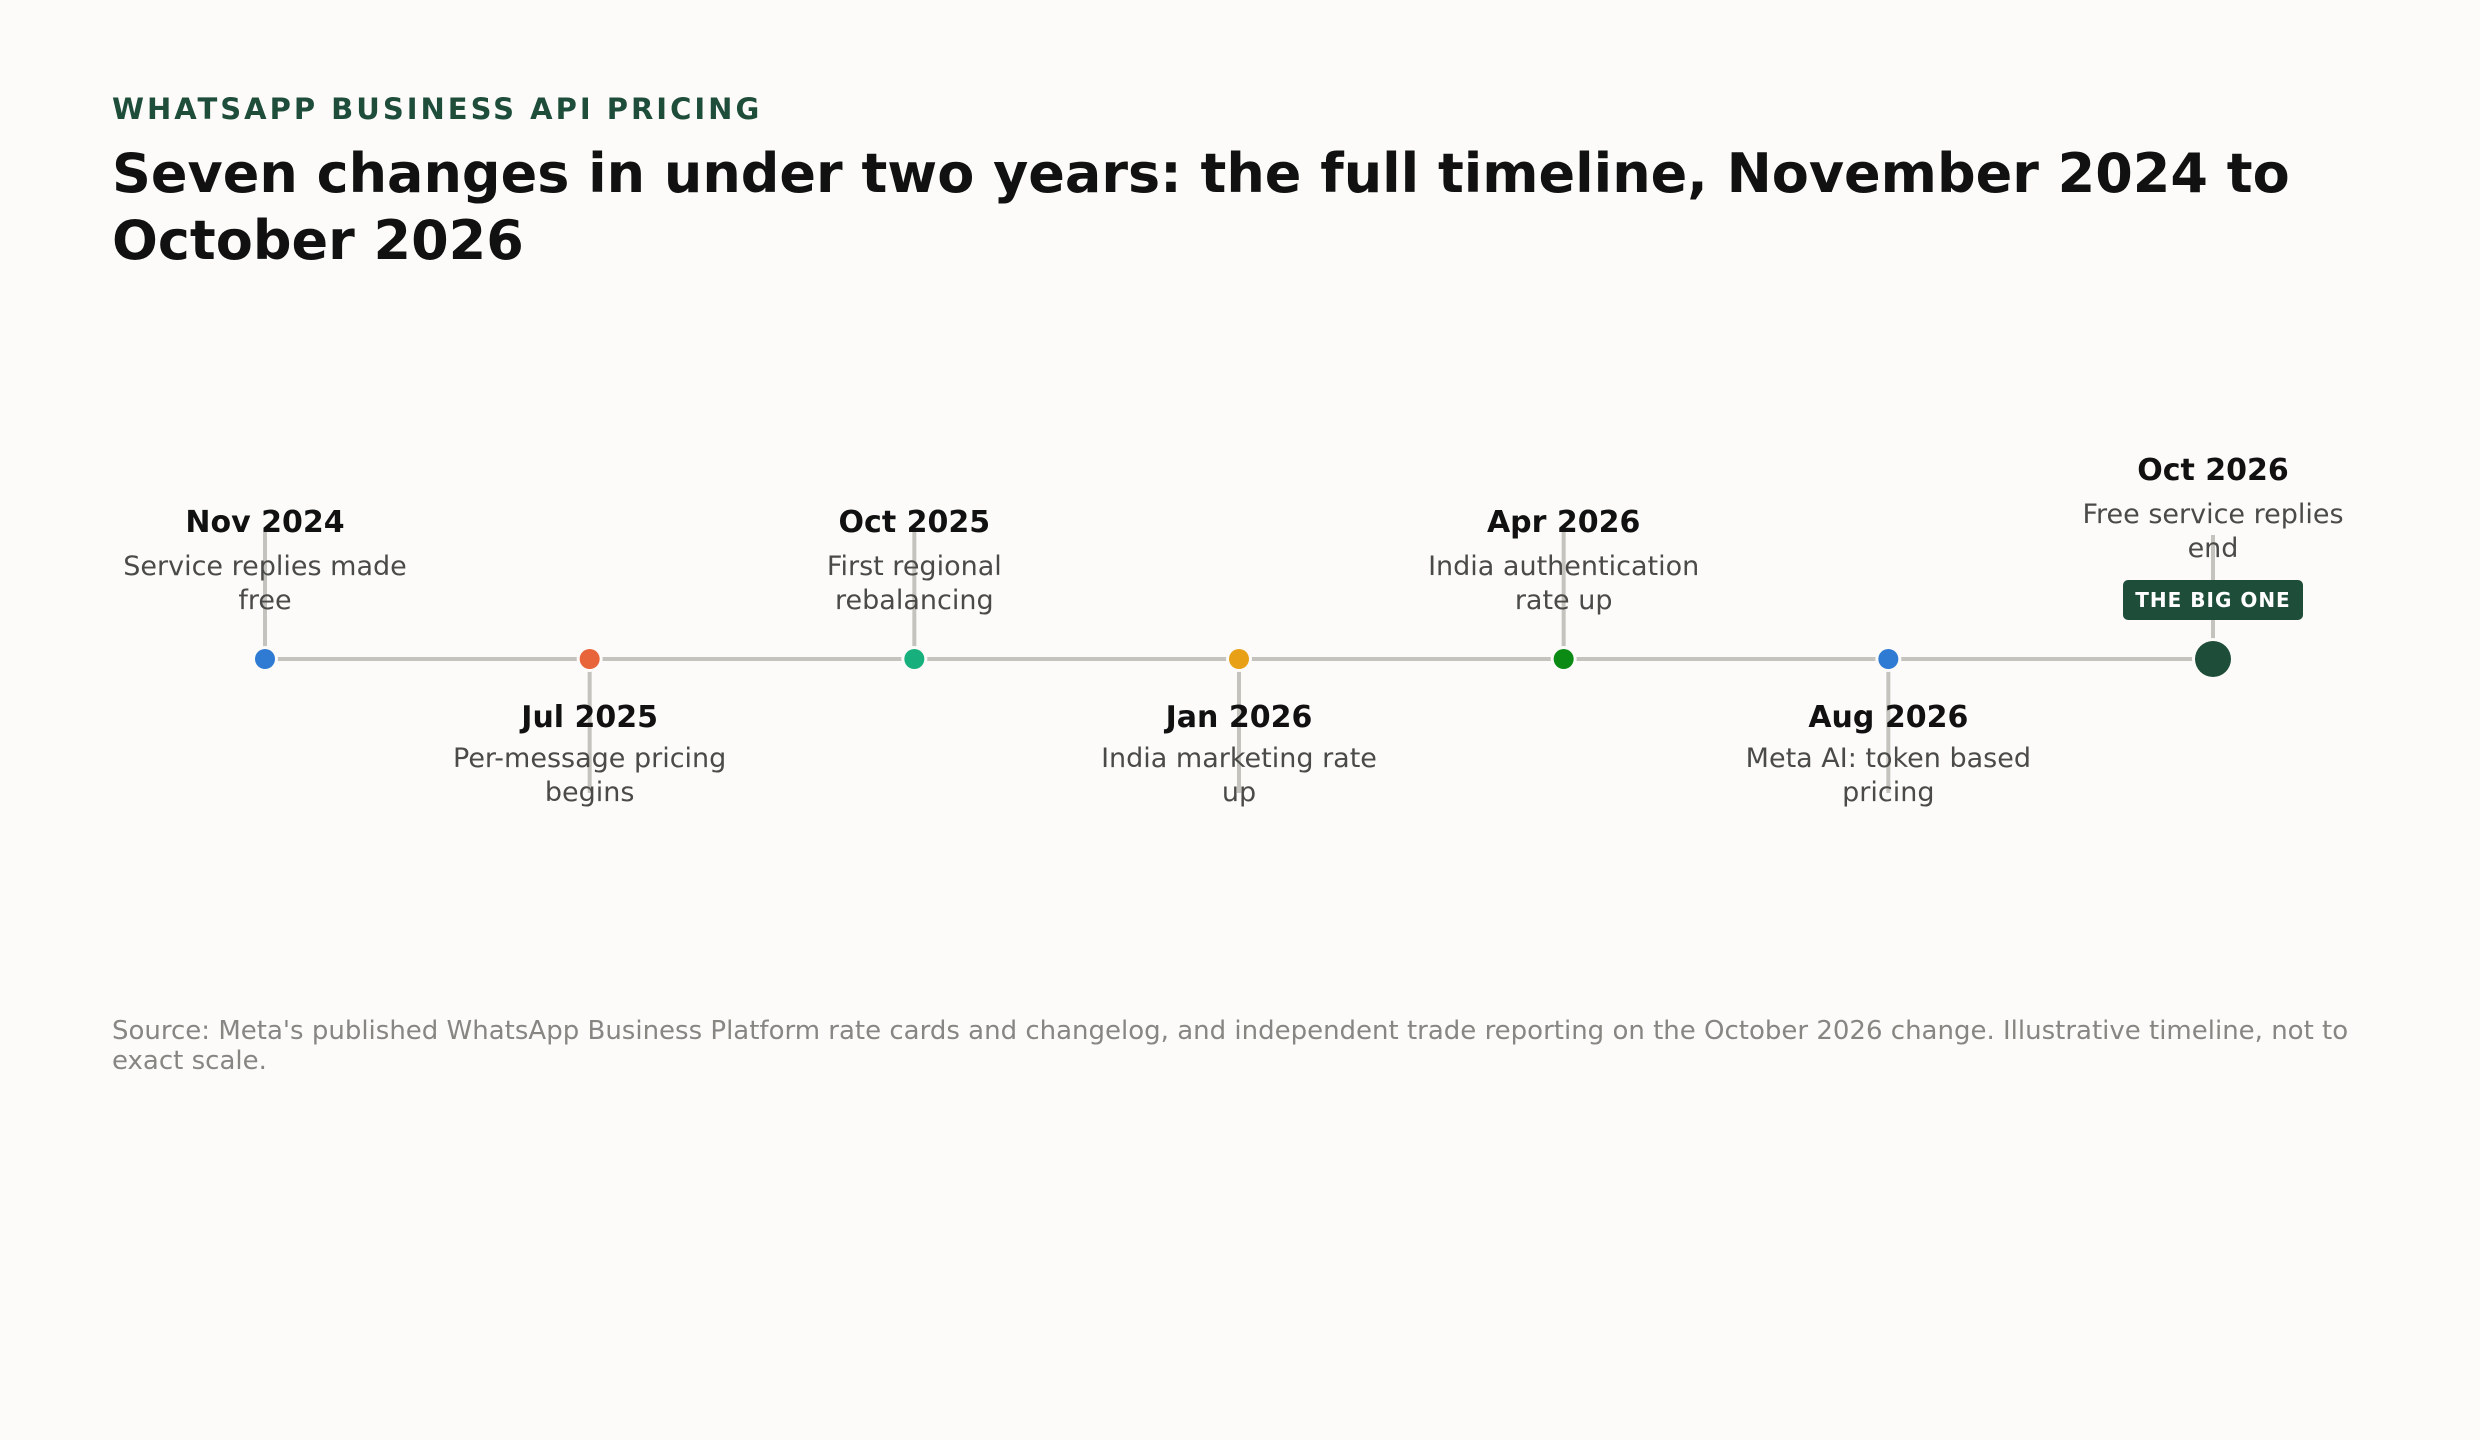 Image resolution: width=2480 pixels, height=1440 pixels. What do you see at coordinates (2213, 548) in the screenshot?
I see `event-description: end` at bounding box center [2213, 548].